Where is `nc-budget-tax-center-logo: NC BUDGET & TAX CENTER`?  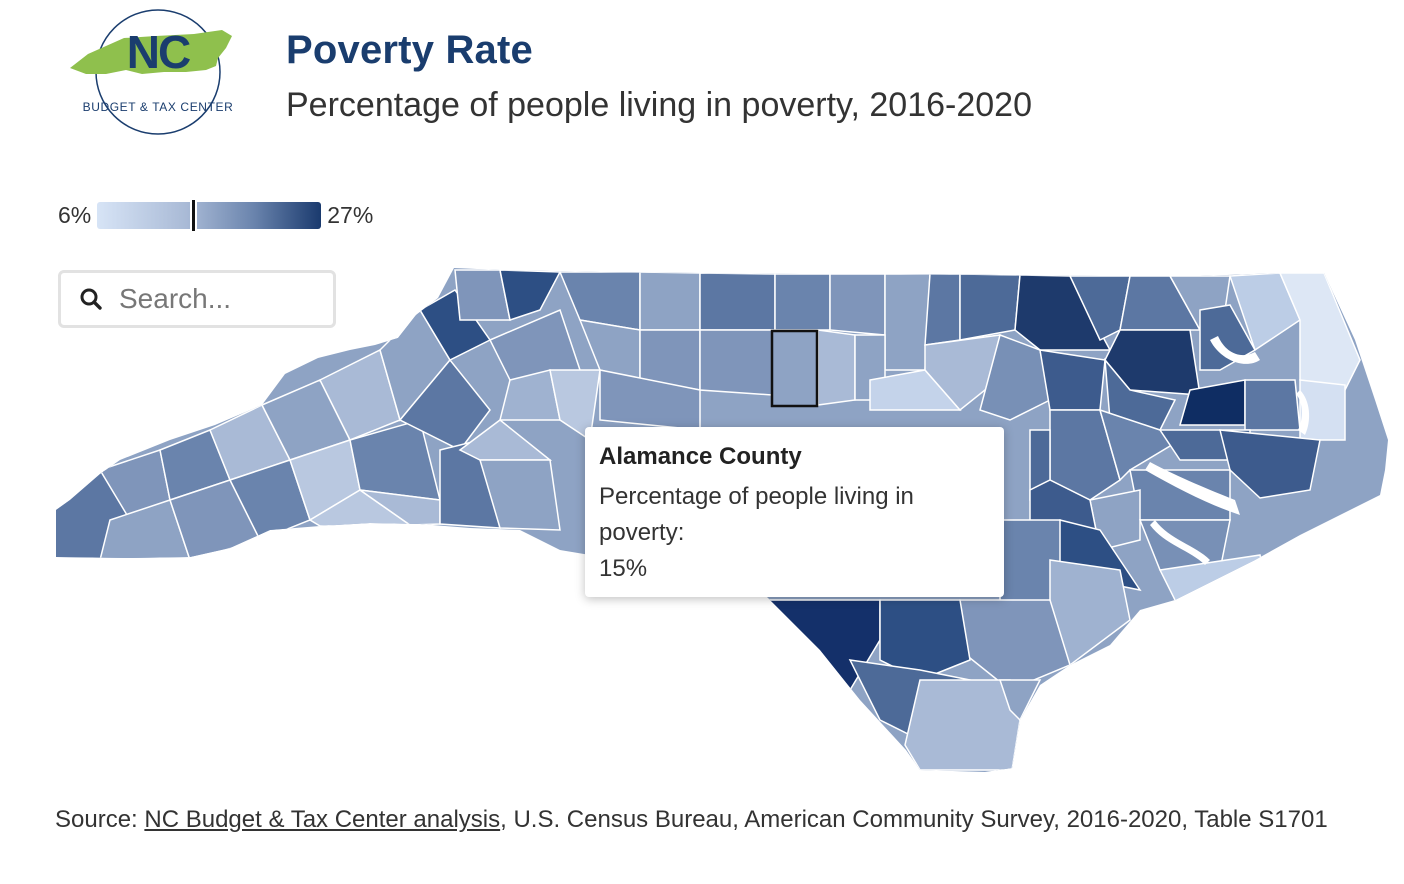
nc-budget-tax-center-logo: NC BUDGET & TAX CENTER is located at coordinates (152, 72).